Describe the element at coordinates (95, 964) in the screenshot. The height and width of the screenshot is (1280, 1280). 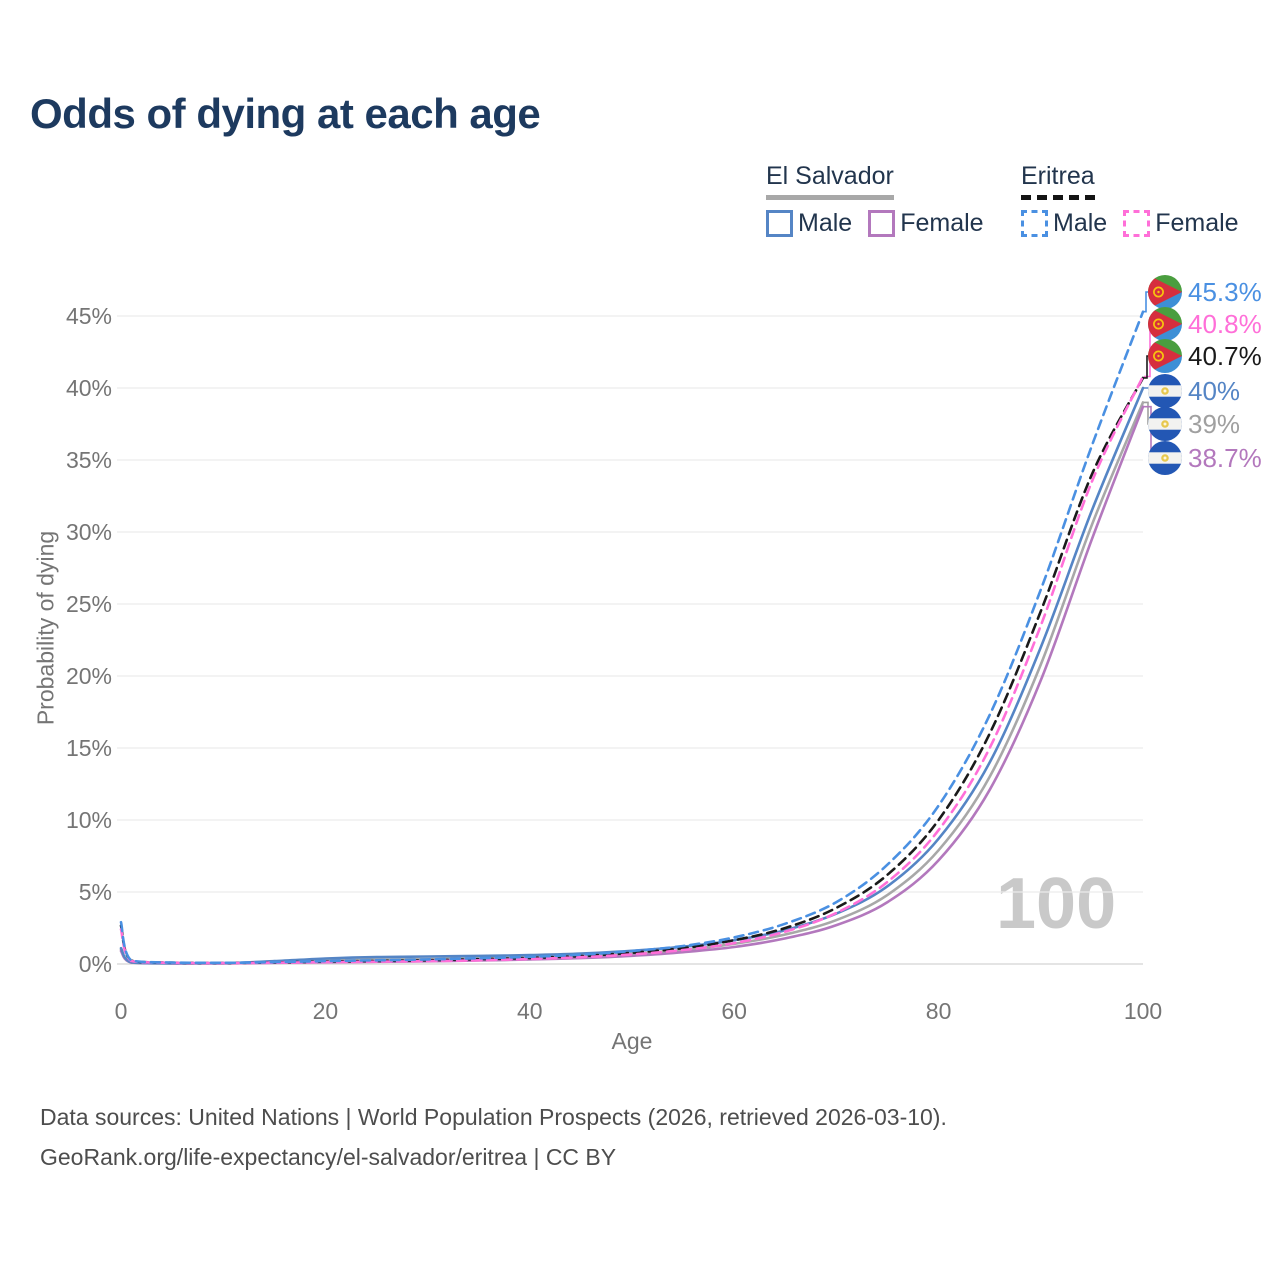
I see `y-tick-label: 0%` at that location.